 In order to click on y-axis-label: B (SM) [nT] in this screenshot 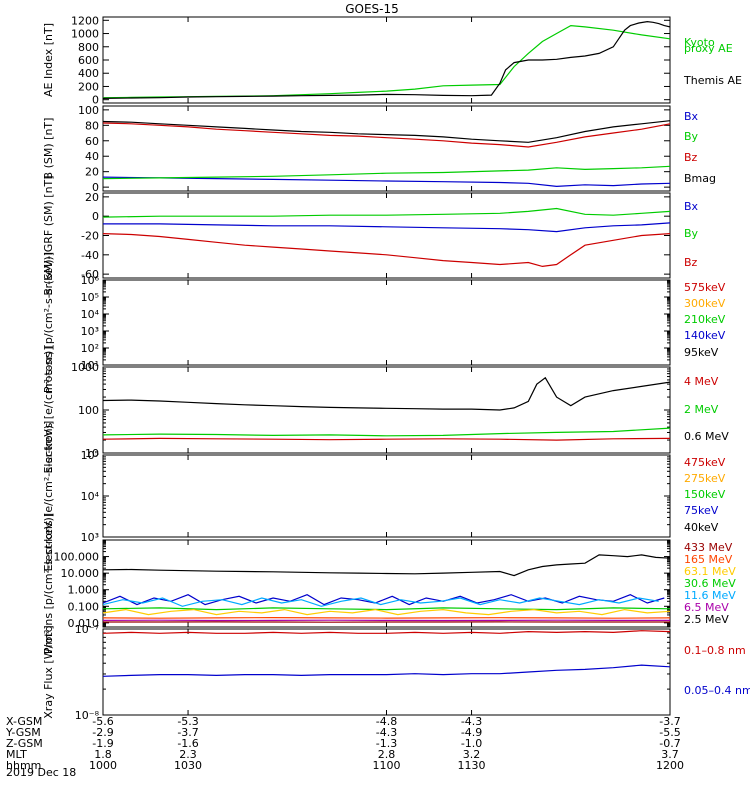, I will do `click(48, 149)`.